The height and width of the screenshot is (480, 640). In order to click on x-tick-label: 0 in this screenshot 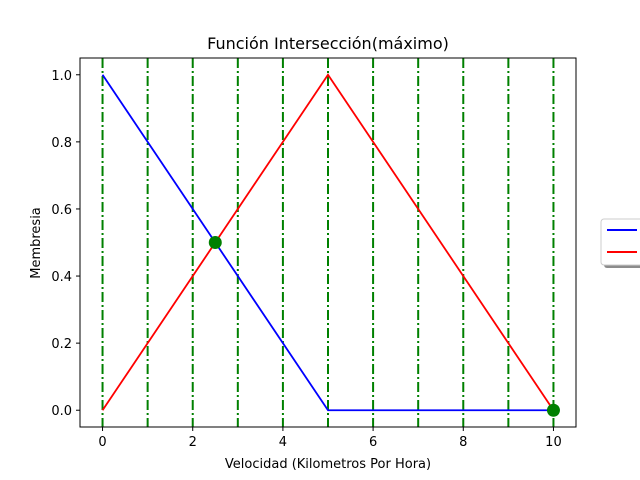, I will do `click(102, 442)`.